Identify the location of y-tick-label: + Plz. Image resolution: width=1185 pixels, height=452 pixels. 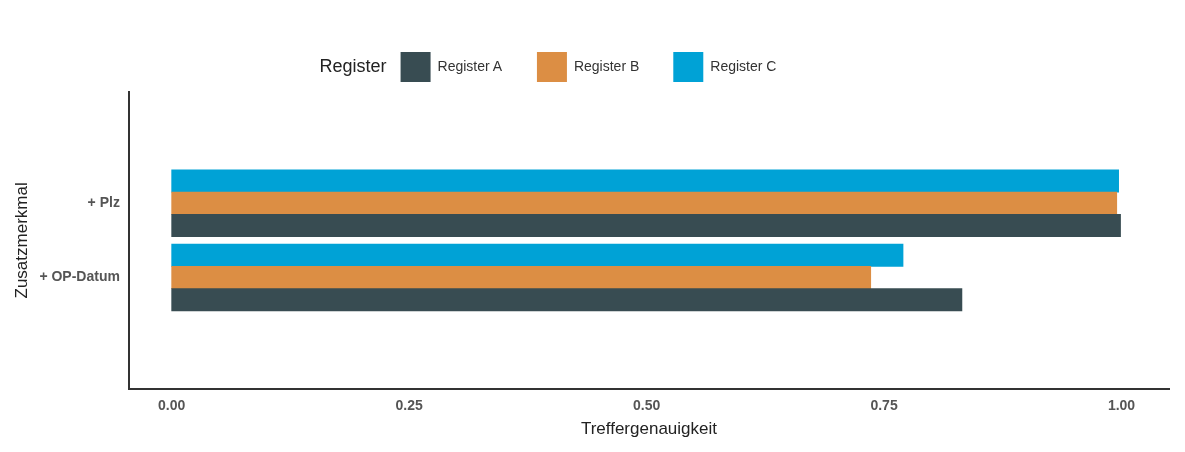
(103, 202).